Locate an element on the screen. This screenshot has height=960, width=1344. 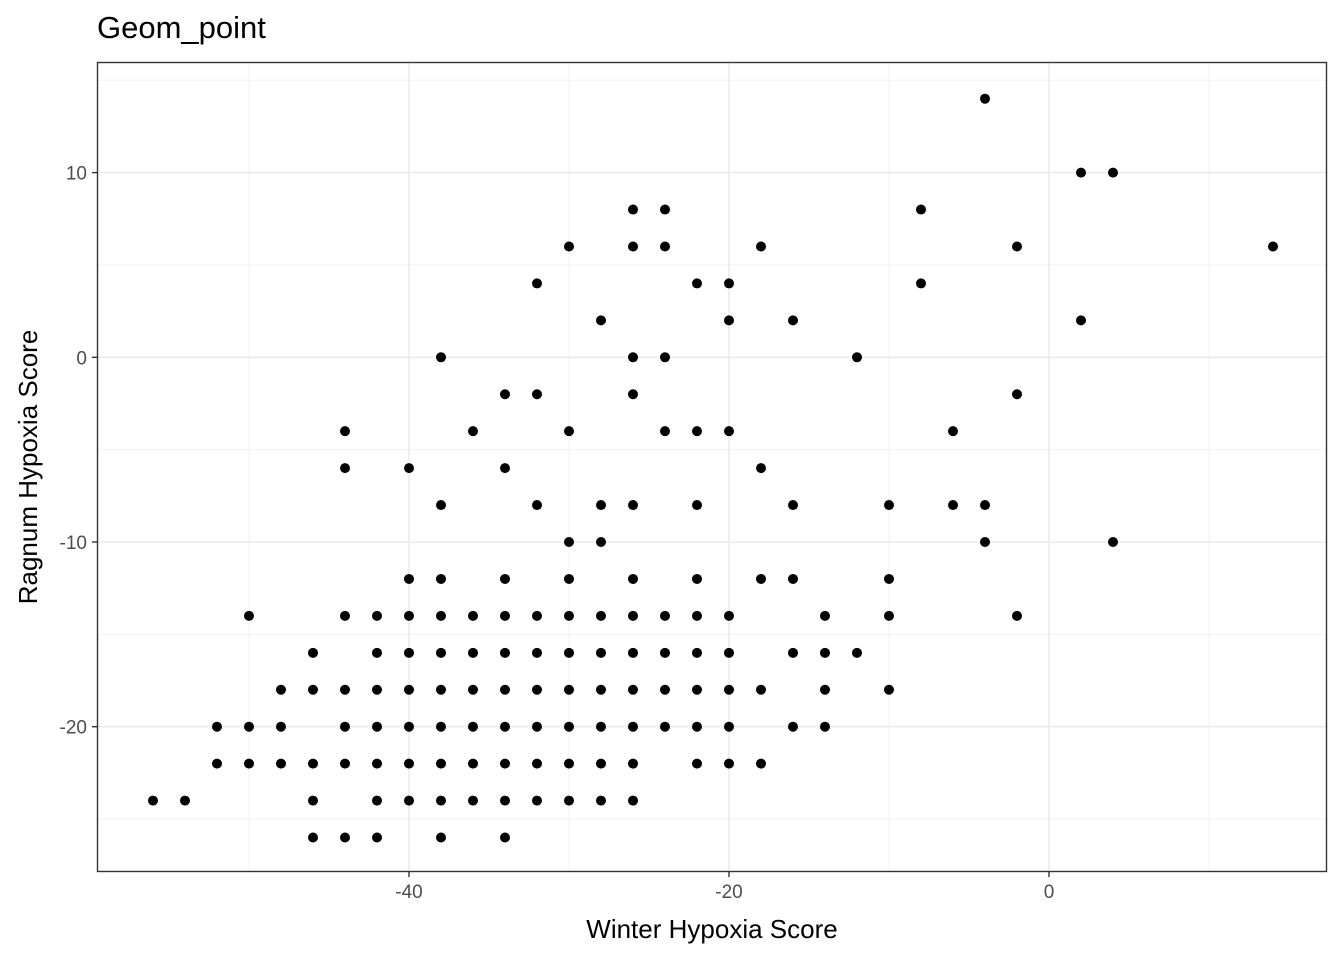
y-tick-label: 0 is located at coordinates (81, 358).